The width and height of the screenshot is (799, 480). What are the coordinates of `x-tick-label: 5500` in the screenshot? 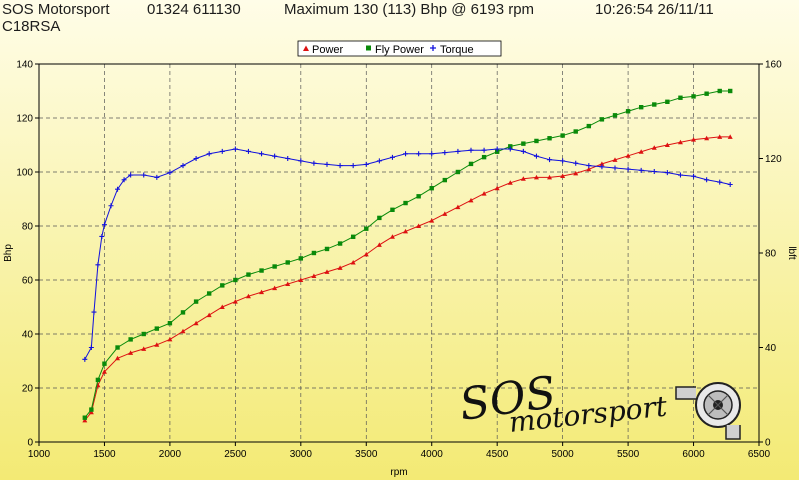 It's located at (628, 454).